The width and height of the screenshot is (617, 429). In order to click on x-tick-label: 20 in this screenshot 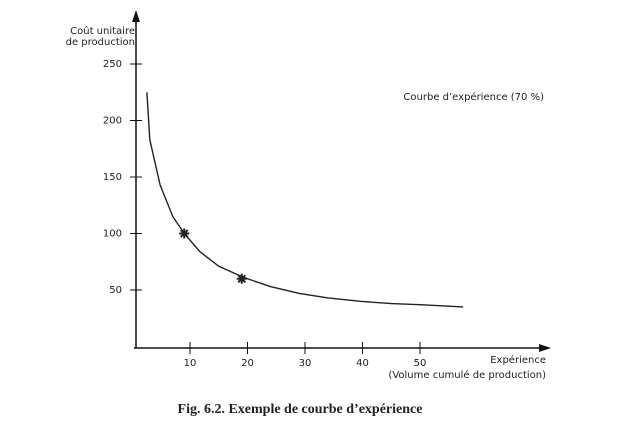, I will do `click(247, 363)`.